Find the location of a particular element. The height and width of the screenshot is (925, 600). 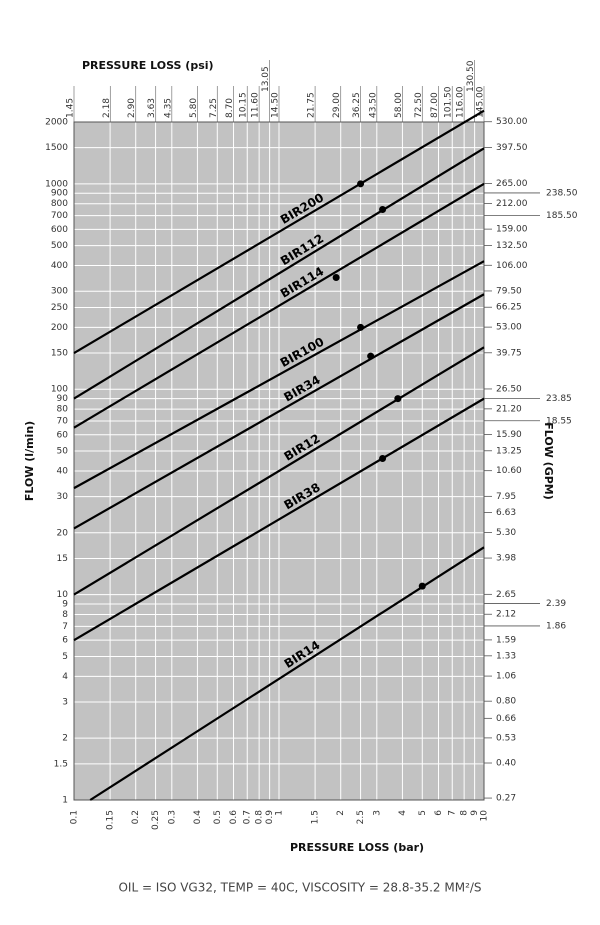

x-tick-label: 9 is located at coordinates (475, 813).